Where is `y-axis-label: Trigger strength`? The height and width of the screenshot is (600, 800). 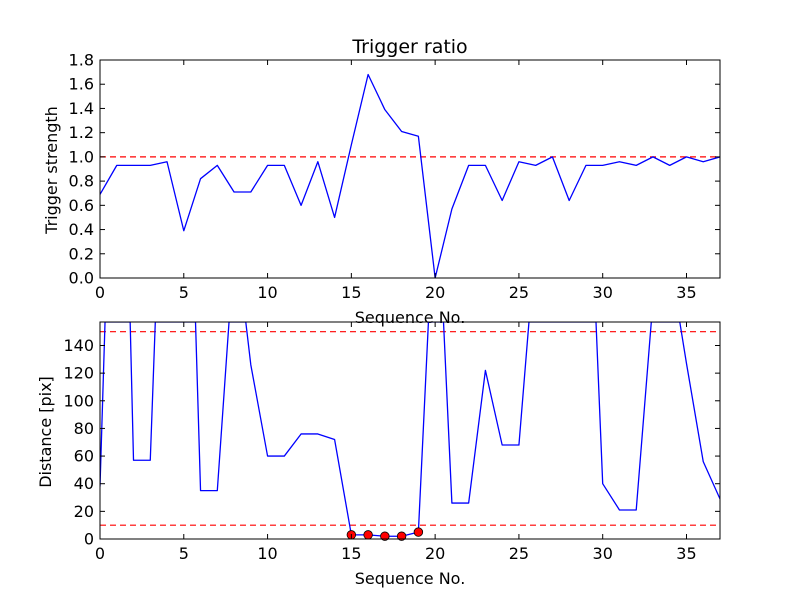 y-axis-label: Trigger strength is located at coordinates (51, 170).